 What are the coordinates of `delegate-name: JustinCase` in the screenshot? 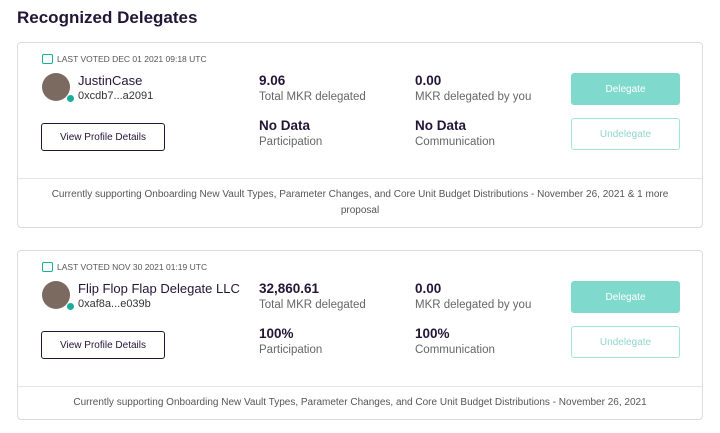 It's located at (110, 80).